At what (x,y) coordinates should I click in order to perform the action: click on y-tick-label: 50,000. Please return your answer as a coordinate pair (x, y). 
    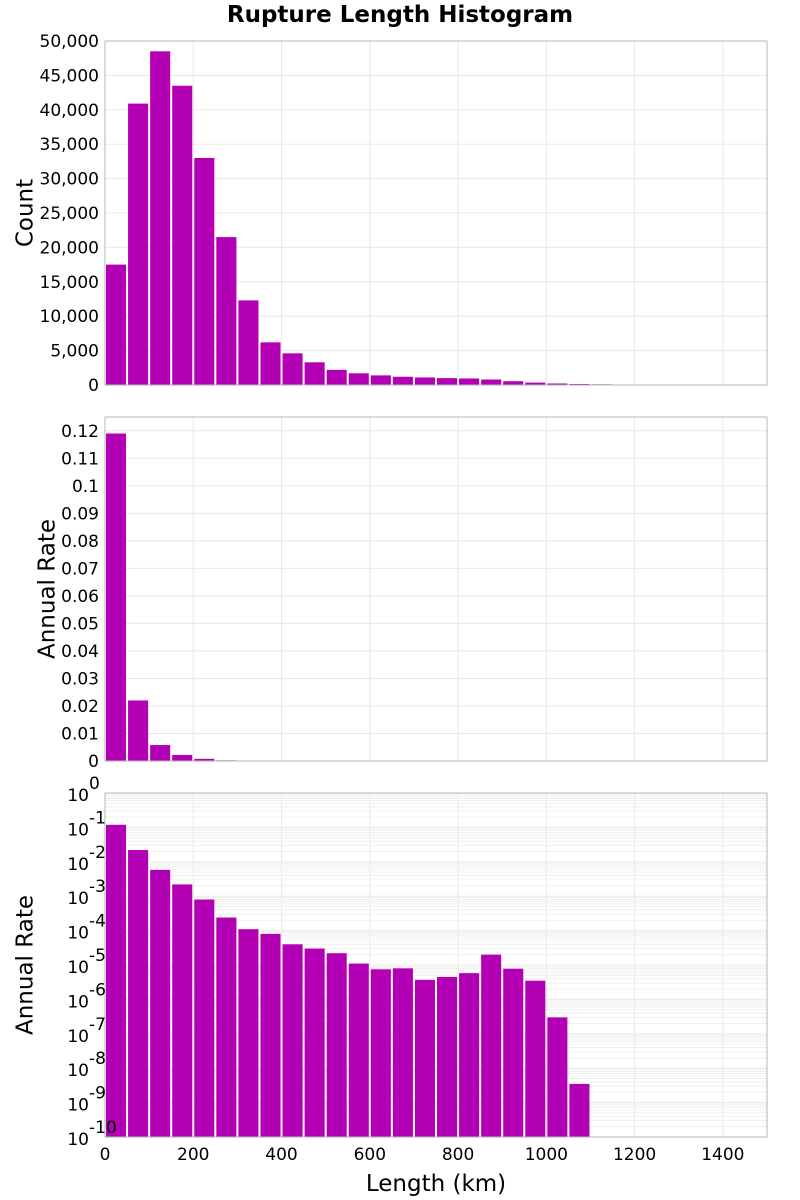
    Looking at the image, I should click on (69, 42).